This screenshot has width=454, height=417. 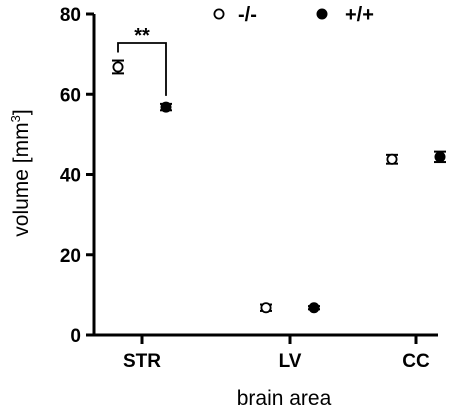 I want to click on y-ticks: 0 20 40 60 80, so click(x=77, y=176).